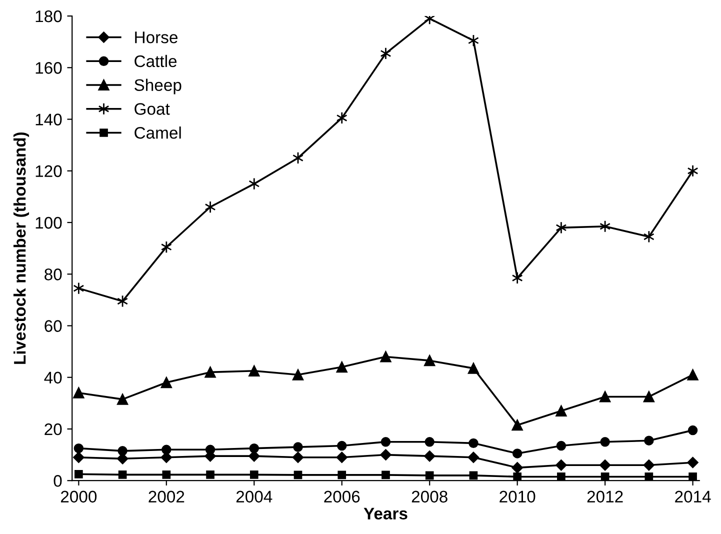 The image size is (721, 534). Describe the element at coordinates (518, 496) in the screenshot. I see `x-tick-label: 2010` at that location.